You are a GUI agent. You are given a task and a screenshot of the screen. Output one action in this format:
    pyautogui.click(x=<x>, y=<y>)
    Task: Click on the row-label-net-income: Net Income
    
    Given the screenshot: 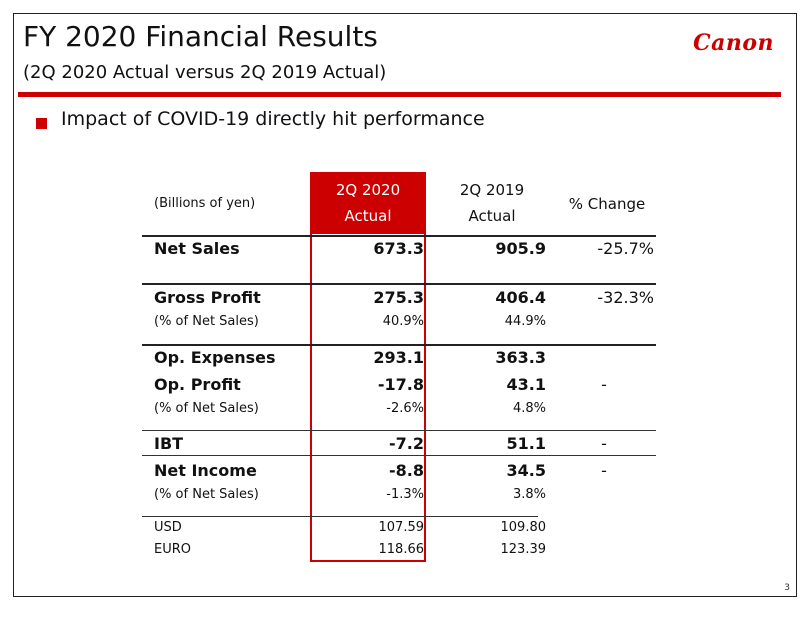 What is the action you would take?
    pyautogui.click(x=205, y=470)
    